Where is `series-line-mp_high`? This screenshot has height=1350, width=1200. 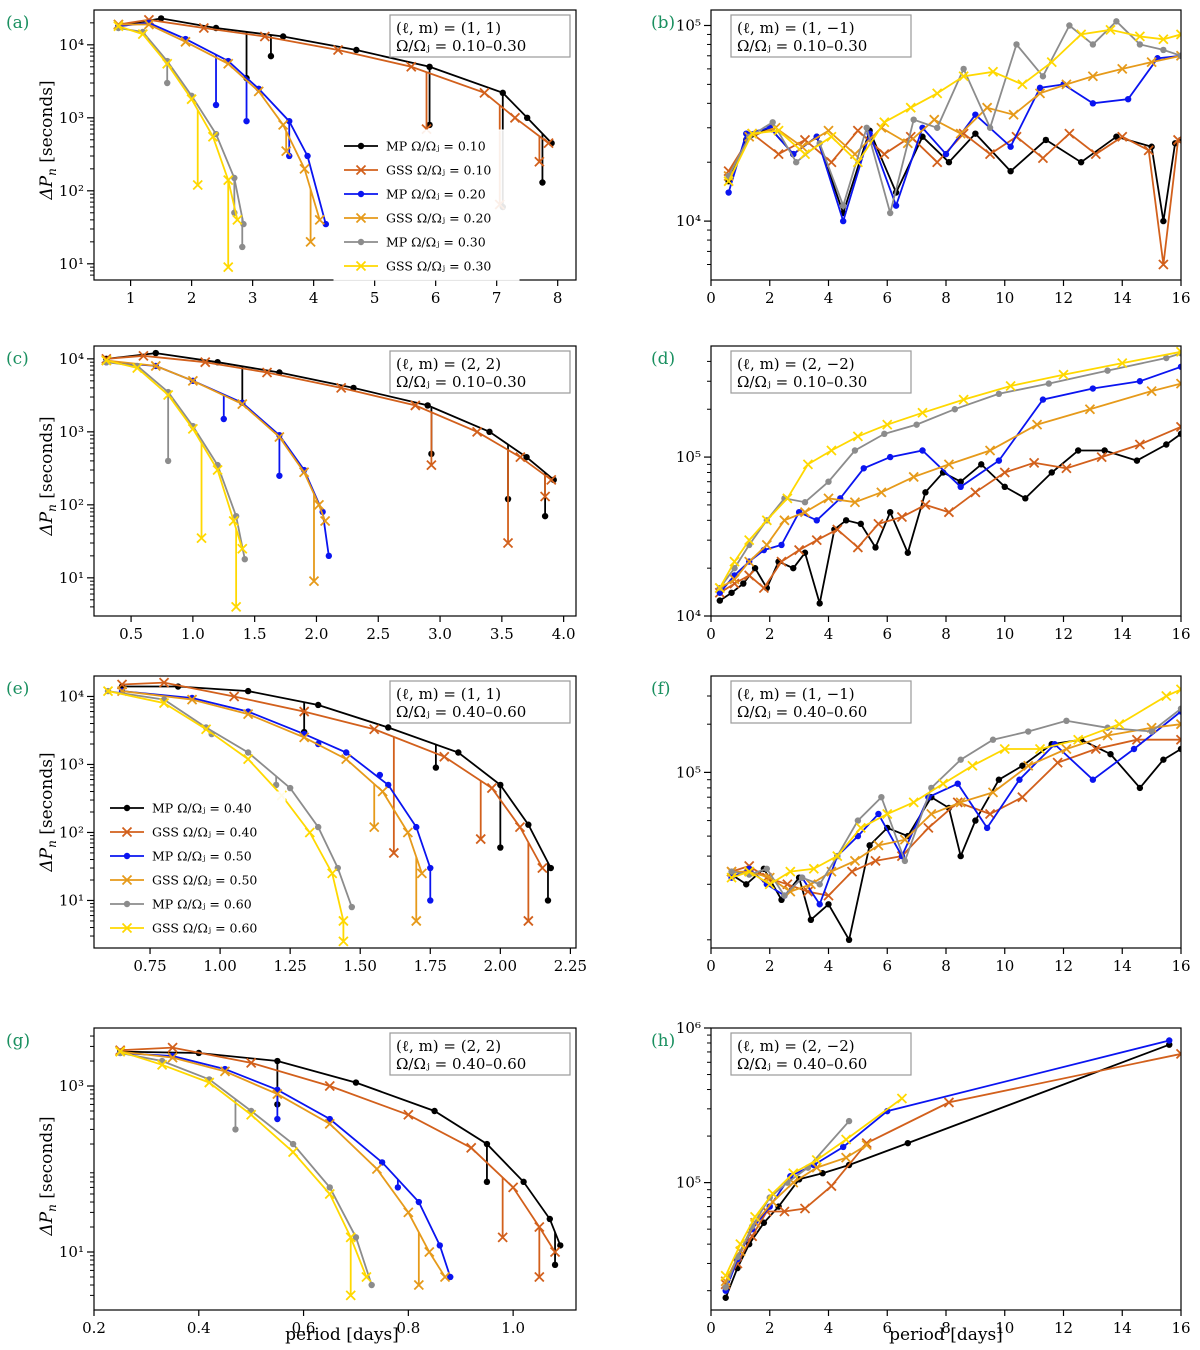
series-line-mp_high is located at coordinates (950, 470).